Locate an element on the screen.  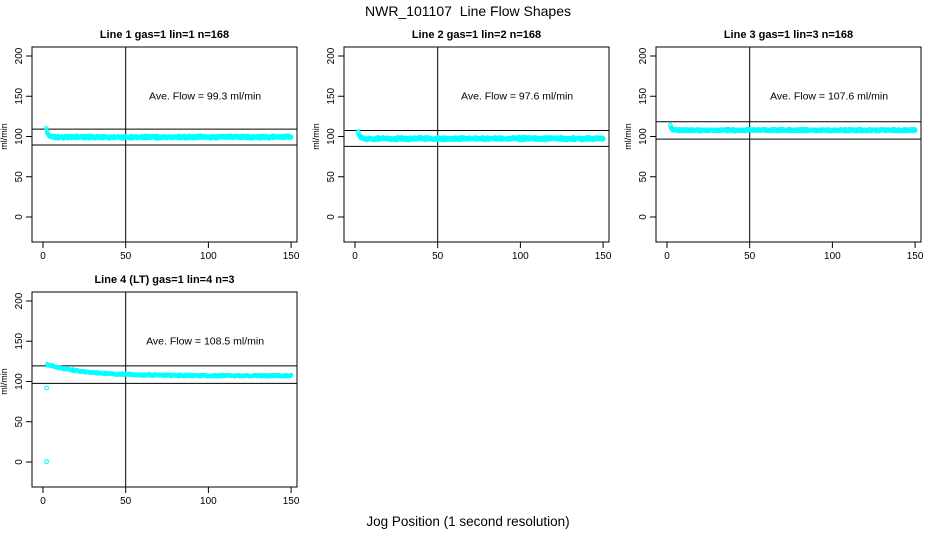
ave-flow-annotation: Ave. Flow = 97.6 ml/min is located at coordinates (517, 96).